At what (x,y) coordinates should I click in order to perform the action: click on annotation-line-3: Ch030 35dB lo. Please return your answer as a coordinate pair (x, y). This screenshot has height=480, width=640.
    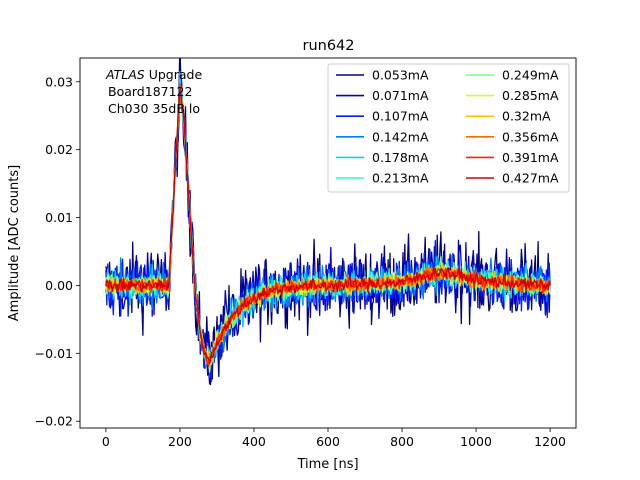
    Looking at the image, I should click on (154, 108).